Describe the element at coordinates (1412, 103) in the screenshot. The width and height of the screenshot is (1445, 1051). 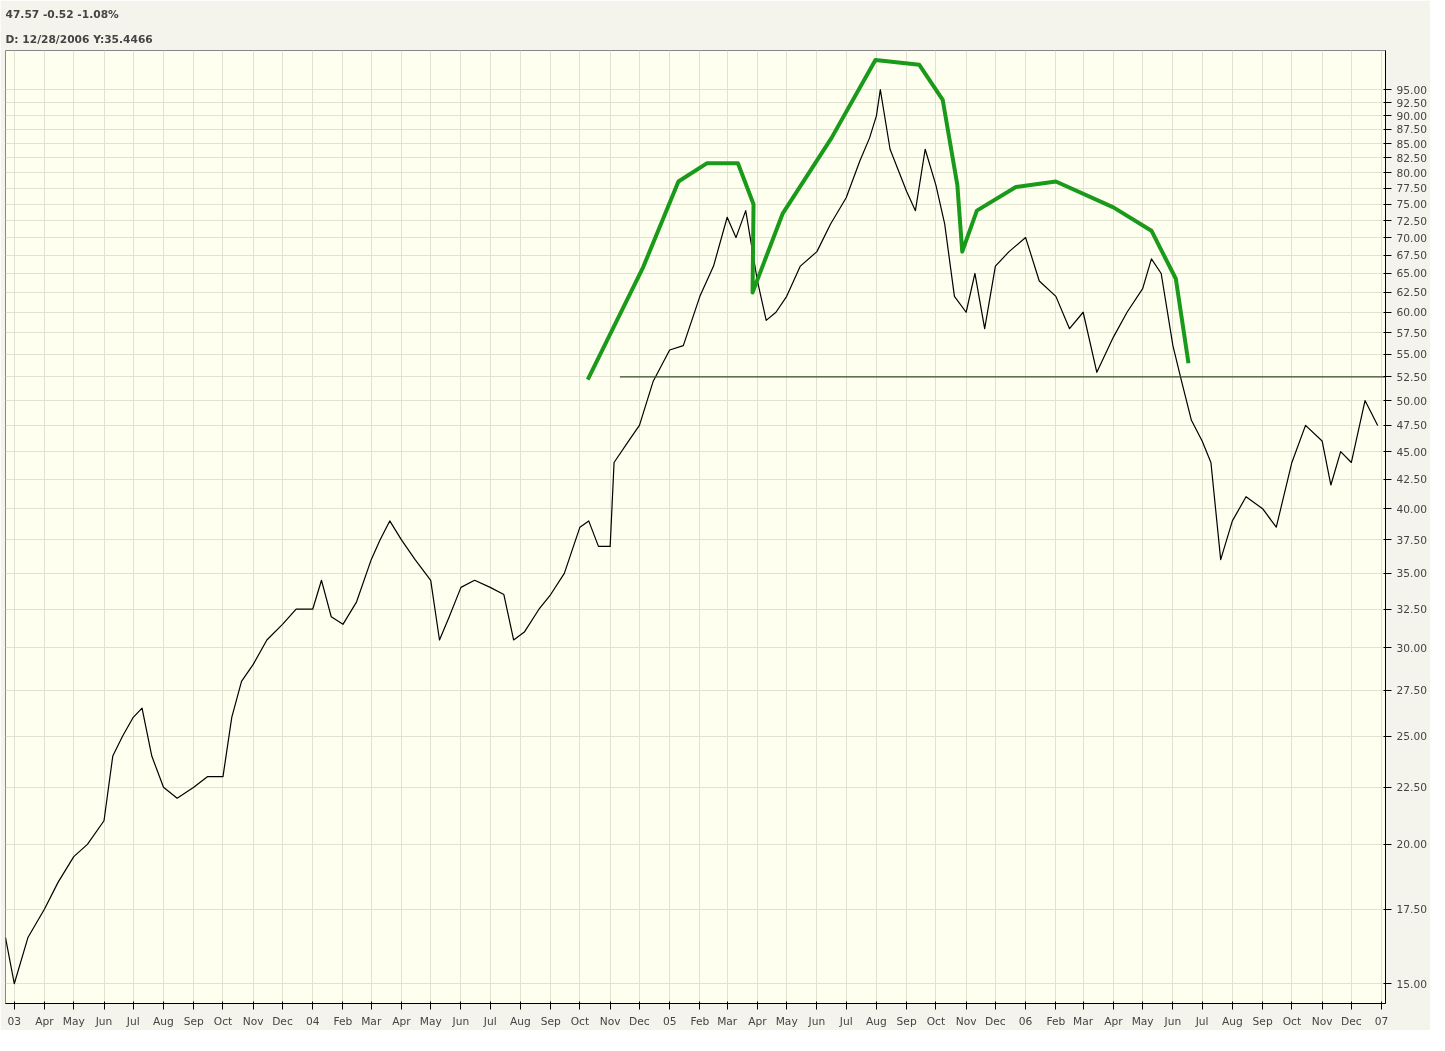
I see `y-tick-label: 92.50` at that location.